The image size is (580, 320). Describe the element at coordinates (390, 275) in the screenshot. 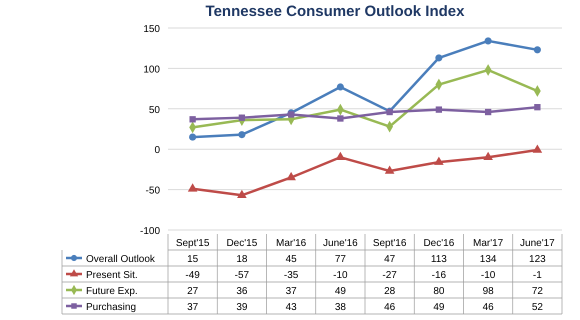

I see `data-label: -27` at that location.